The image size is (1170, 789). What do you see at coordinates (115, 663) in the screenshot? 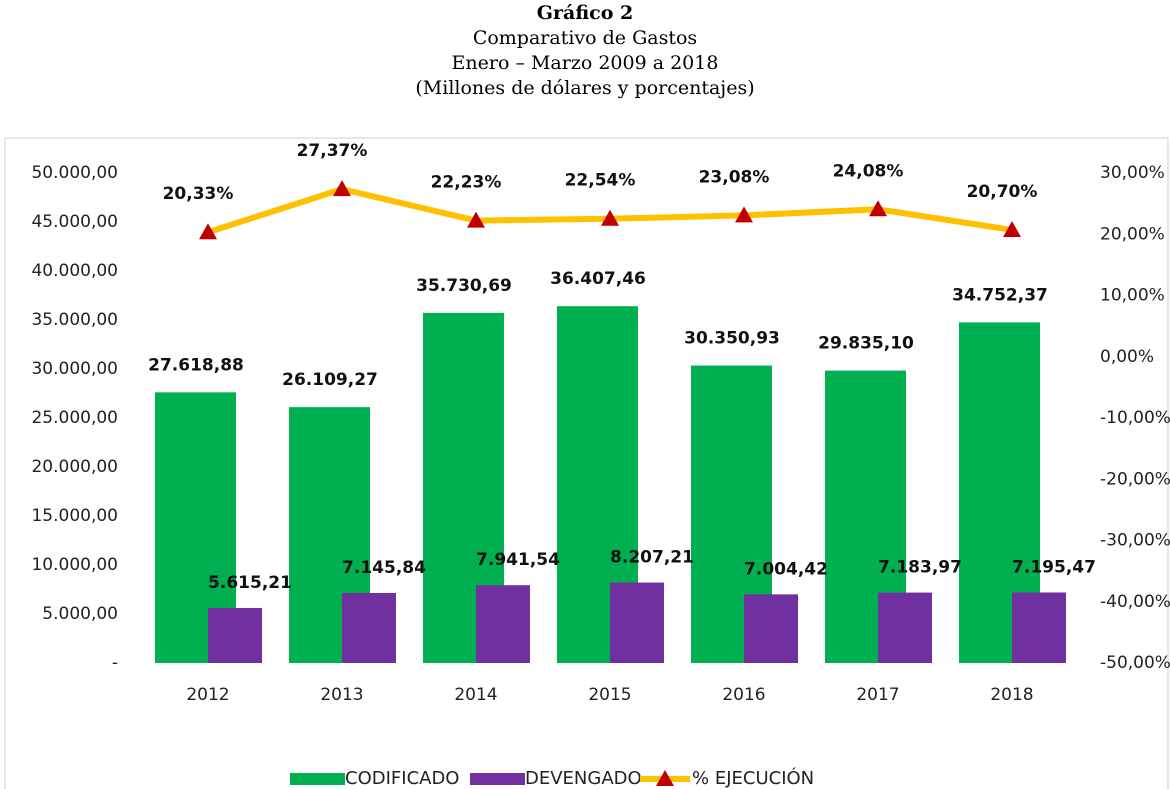
I see `y-tick-label: -` at bounding box center [115, 663].